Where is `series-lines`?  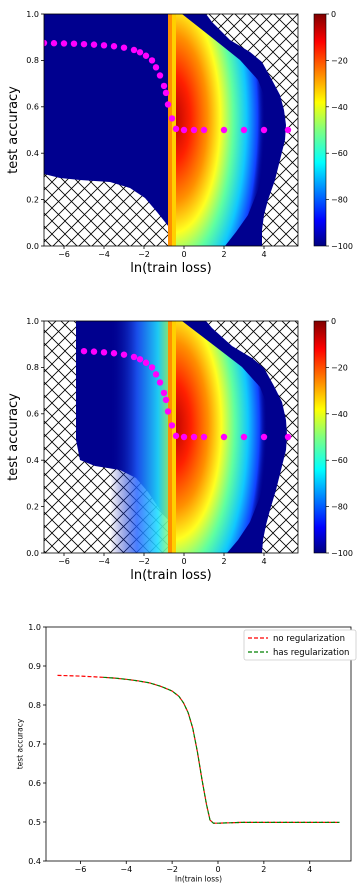
series-lines is located at coordinates (198, 749).